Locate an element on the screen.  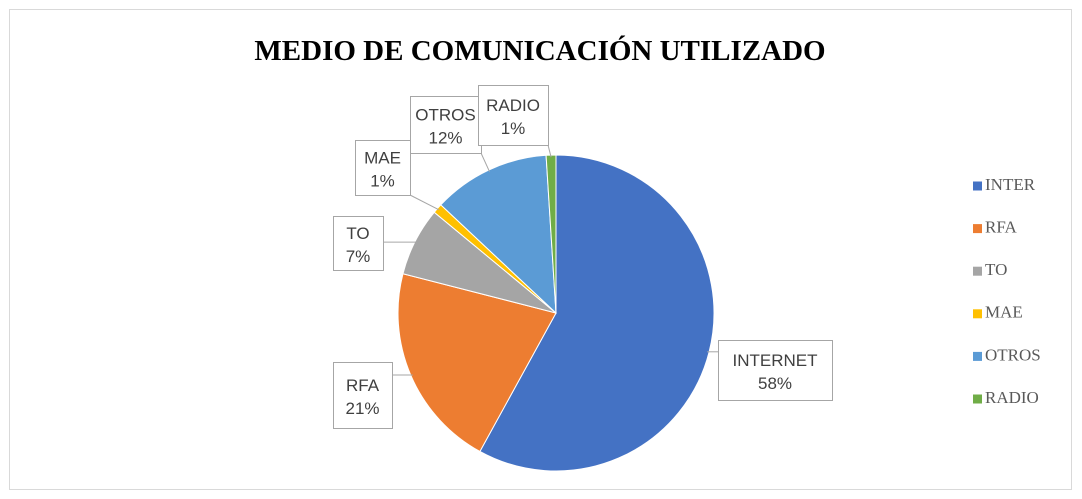
legend-label: RADIO is located at coordinates (1012, 397).